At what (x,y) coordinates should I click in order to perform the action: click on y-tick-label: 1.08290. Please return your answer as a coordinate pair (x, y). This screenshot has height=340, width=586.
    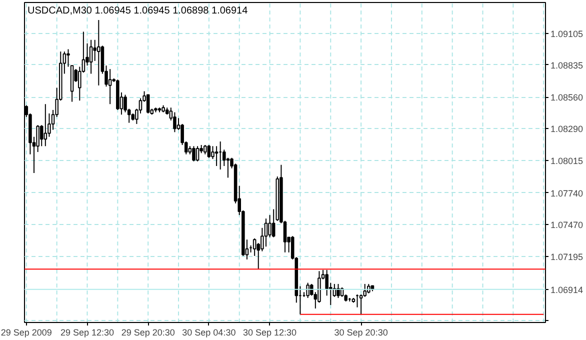
    Looking at the image, I should click on (567, 129).